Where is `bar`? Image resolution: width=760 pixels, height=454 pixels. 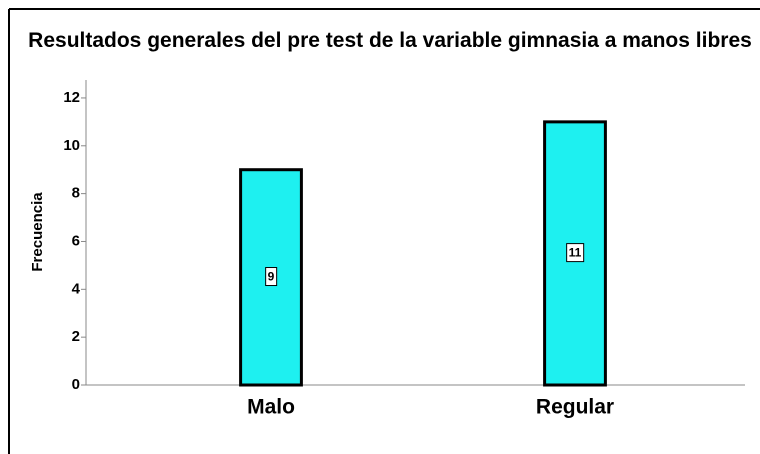 bar is located at coordinates (575, 253).